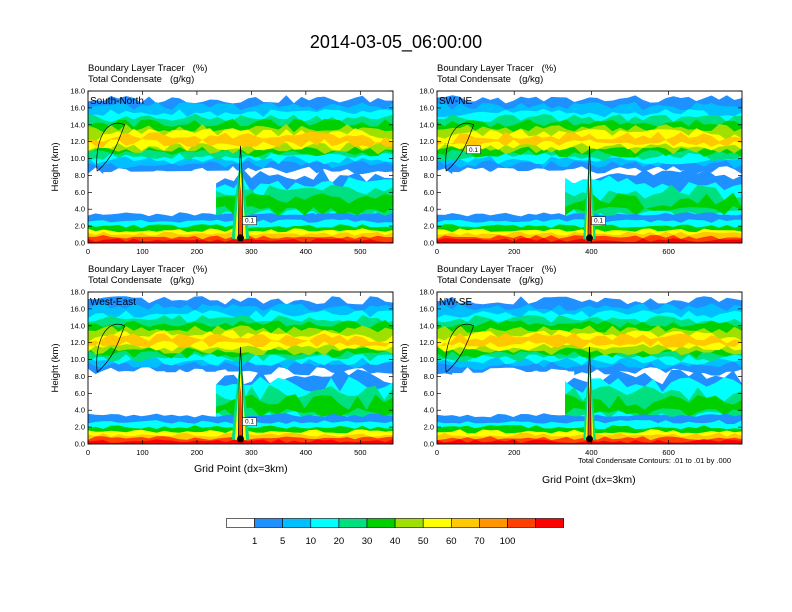 This screenshot has height=612, width=792. Describe the element at coordinates (396, 42) in the screenshot. I see `page-title: 2014-03-05_06:00:00` at that location.